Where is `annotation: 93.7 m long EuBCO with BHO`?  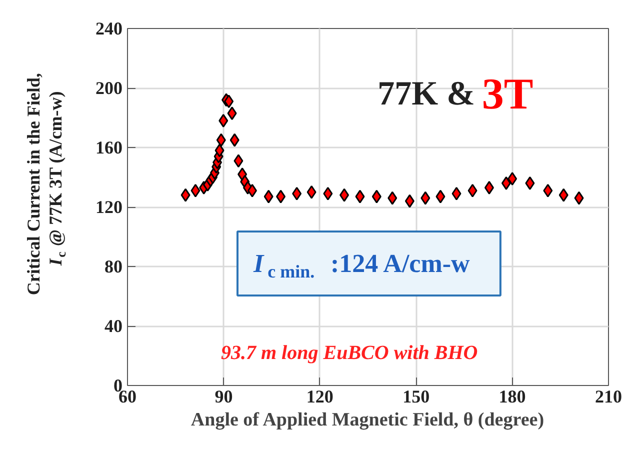 annotation: 93.7 m long EuBCO with BHO is located at coordinates (349, 353).